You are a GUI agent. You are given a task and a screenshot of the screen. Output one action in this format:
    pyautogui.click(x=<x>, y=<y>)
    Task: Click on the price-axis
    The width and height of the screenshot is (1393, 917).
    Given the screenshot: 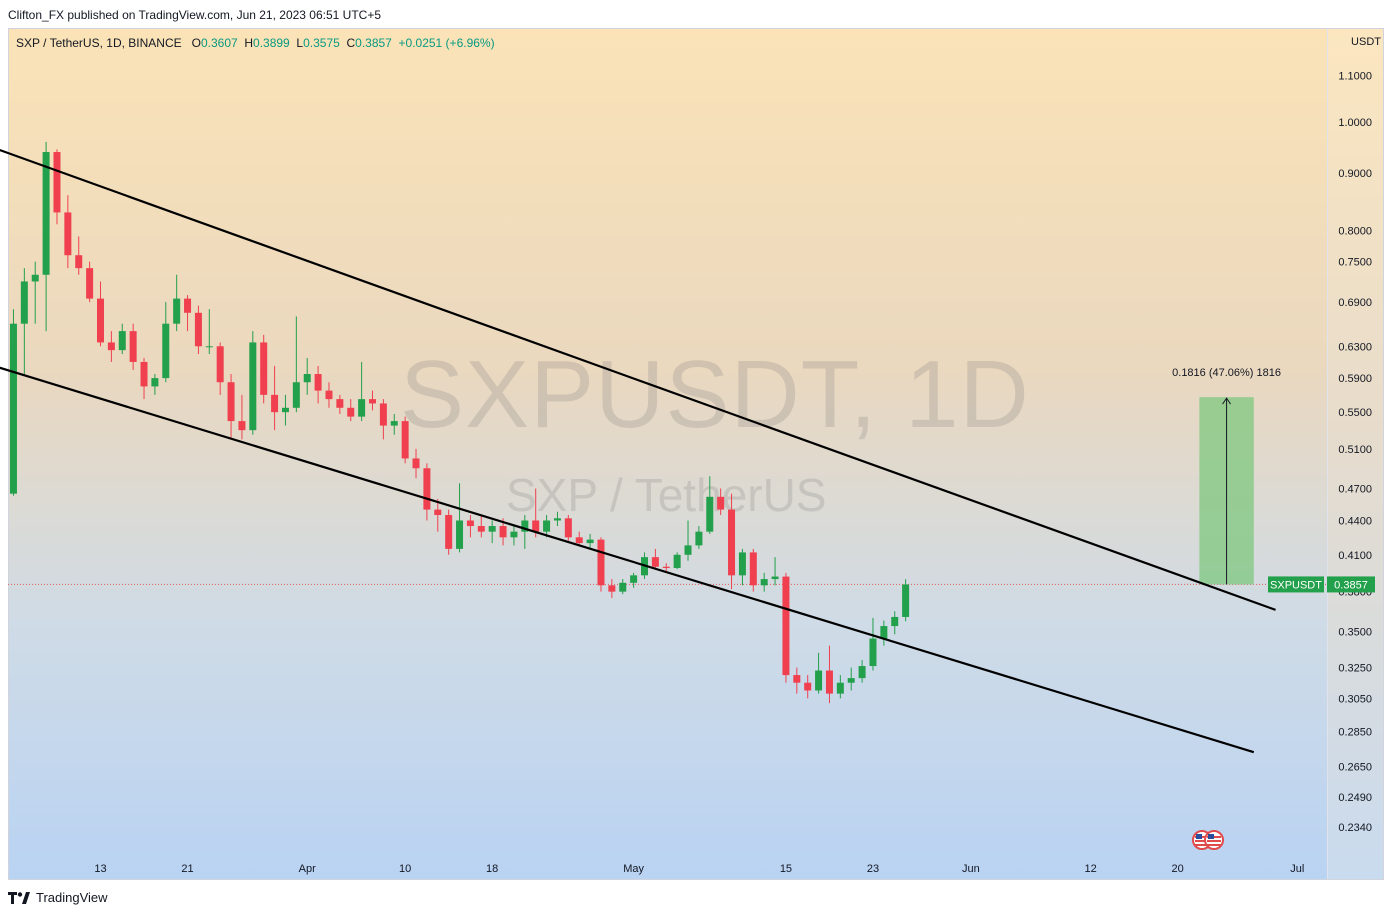 What is the action you would take?
    pyautogui.click(x=1355, y=454)
    